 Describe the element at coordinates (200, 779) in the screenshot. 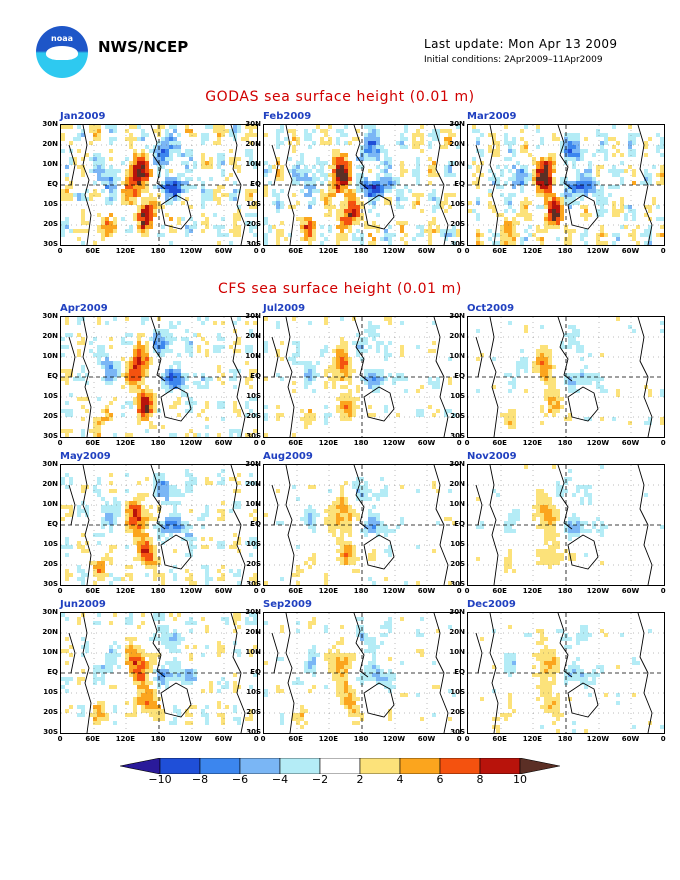

I see `colorbar-label: −8` at that location.